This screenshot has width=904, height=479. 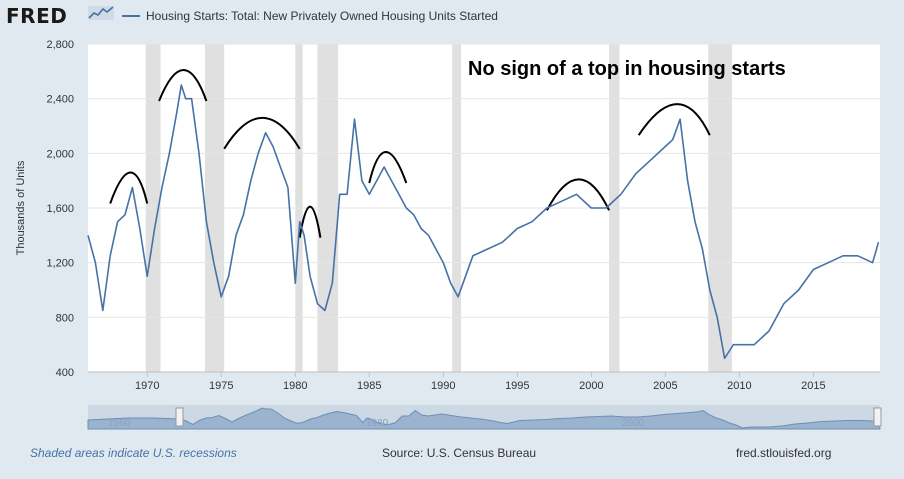 I want to click on y-tick-label: 2,800, so click(x=60, y=45).